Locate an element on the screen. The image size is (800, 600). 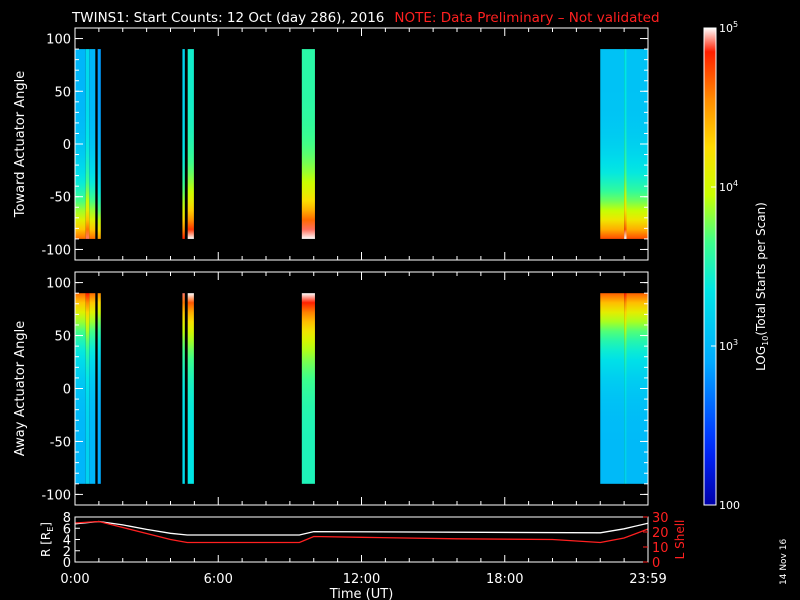
y-axis-label: Away Actuator Angle is located at coordinates (20, 388).